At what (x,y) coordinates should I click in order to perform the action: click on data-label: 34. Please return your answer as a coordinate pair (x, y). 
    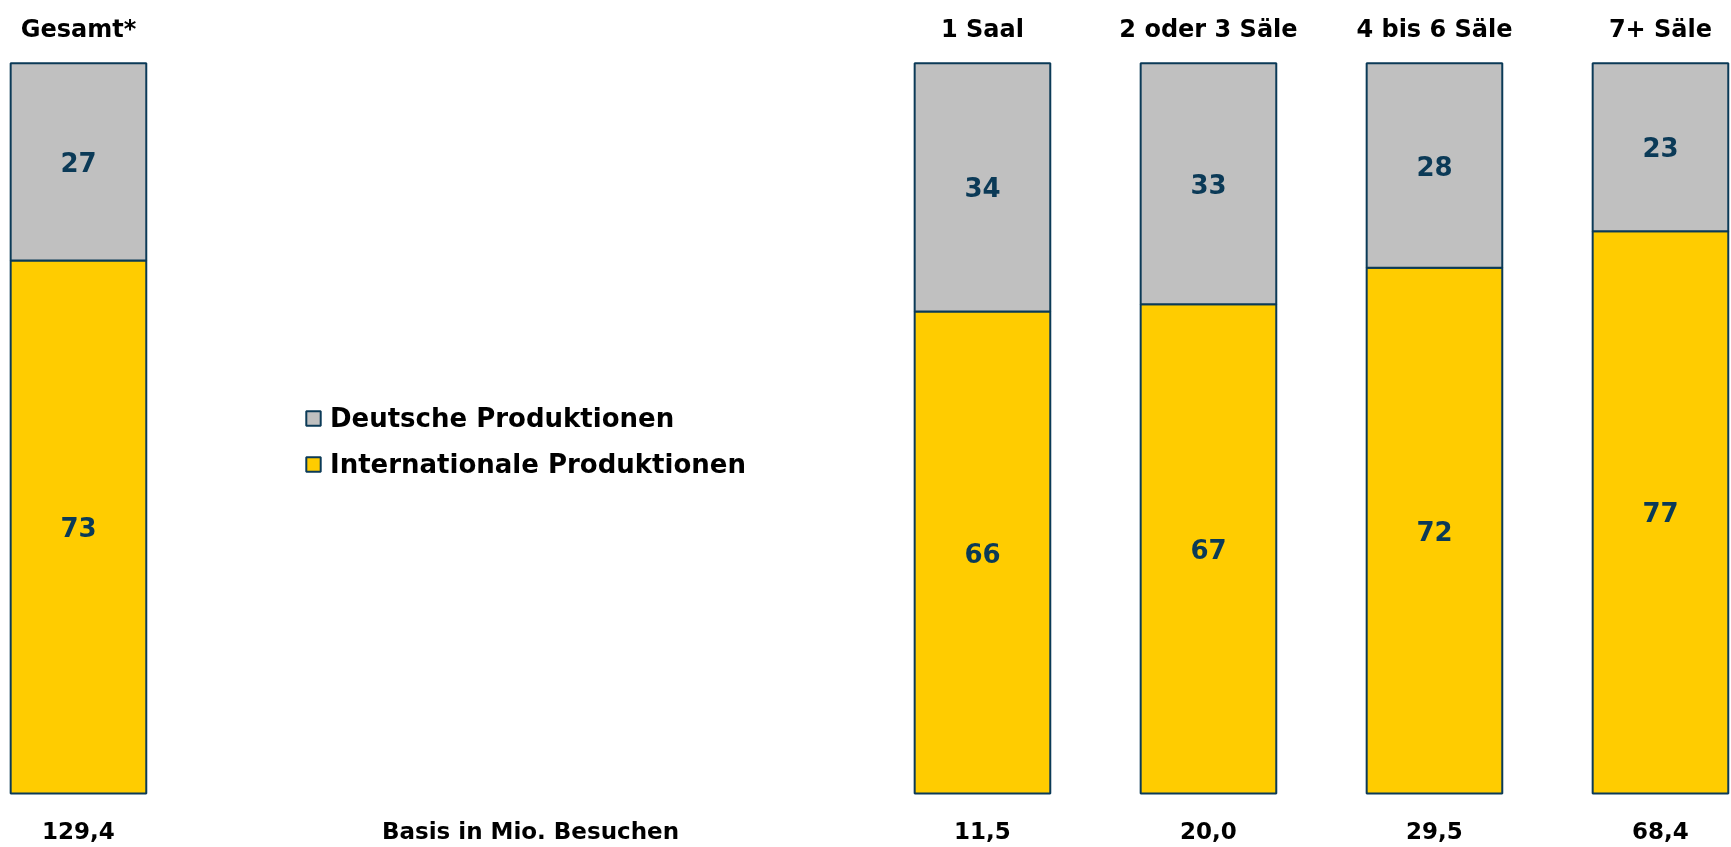
    Looking at the image, I should click on (982, 188).